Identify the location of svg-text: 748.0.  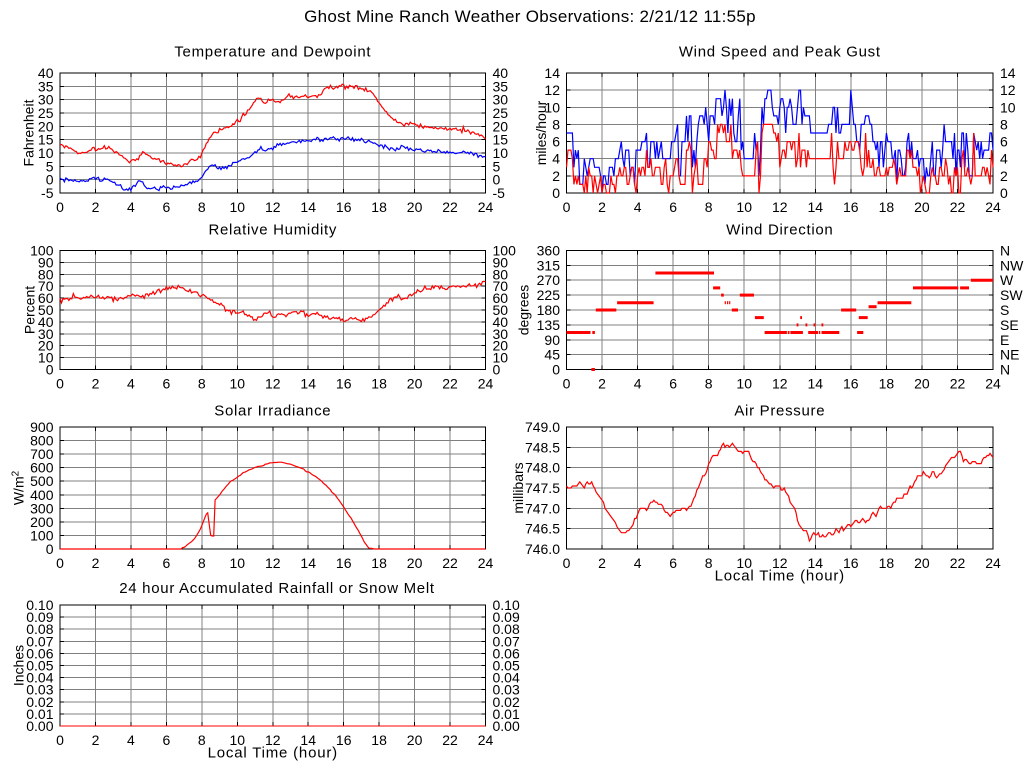
(542, 468).